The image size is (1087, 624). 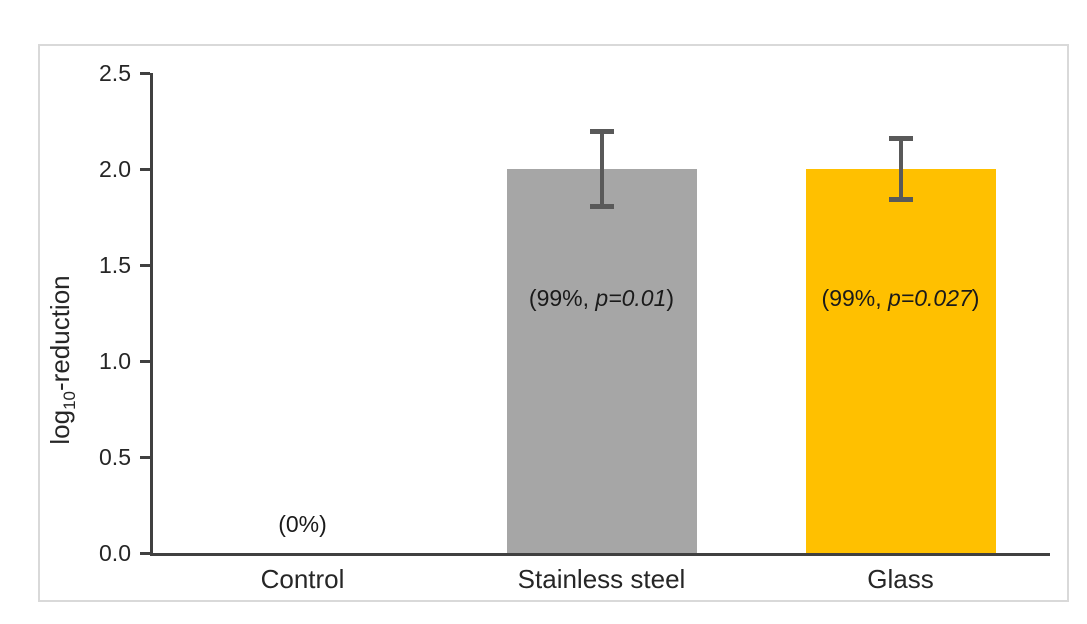 I want to click on data-label-pvalue: p=0.01, so click(x=631, y=297).